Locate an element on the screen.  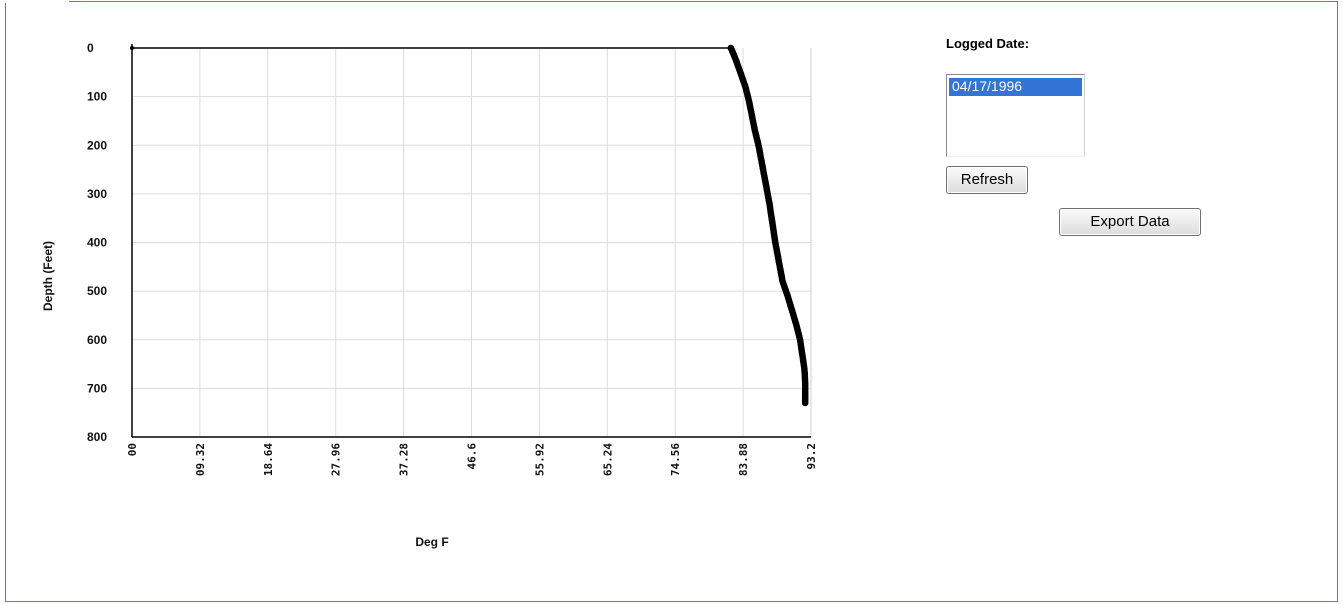
x-tick-label: 74.56 is located at coordinates (675, 459).